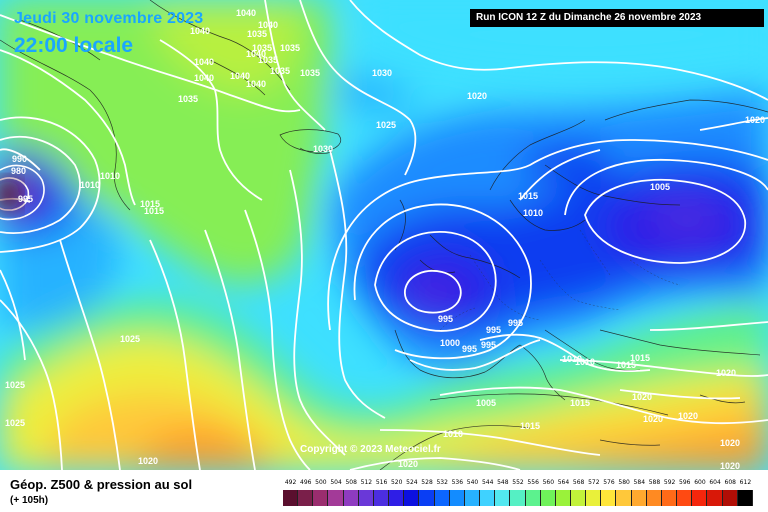 The height and width of the screenshot is (512, 768). I want to click on borders, so click(560, 280).